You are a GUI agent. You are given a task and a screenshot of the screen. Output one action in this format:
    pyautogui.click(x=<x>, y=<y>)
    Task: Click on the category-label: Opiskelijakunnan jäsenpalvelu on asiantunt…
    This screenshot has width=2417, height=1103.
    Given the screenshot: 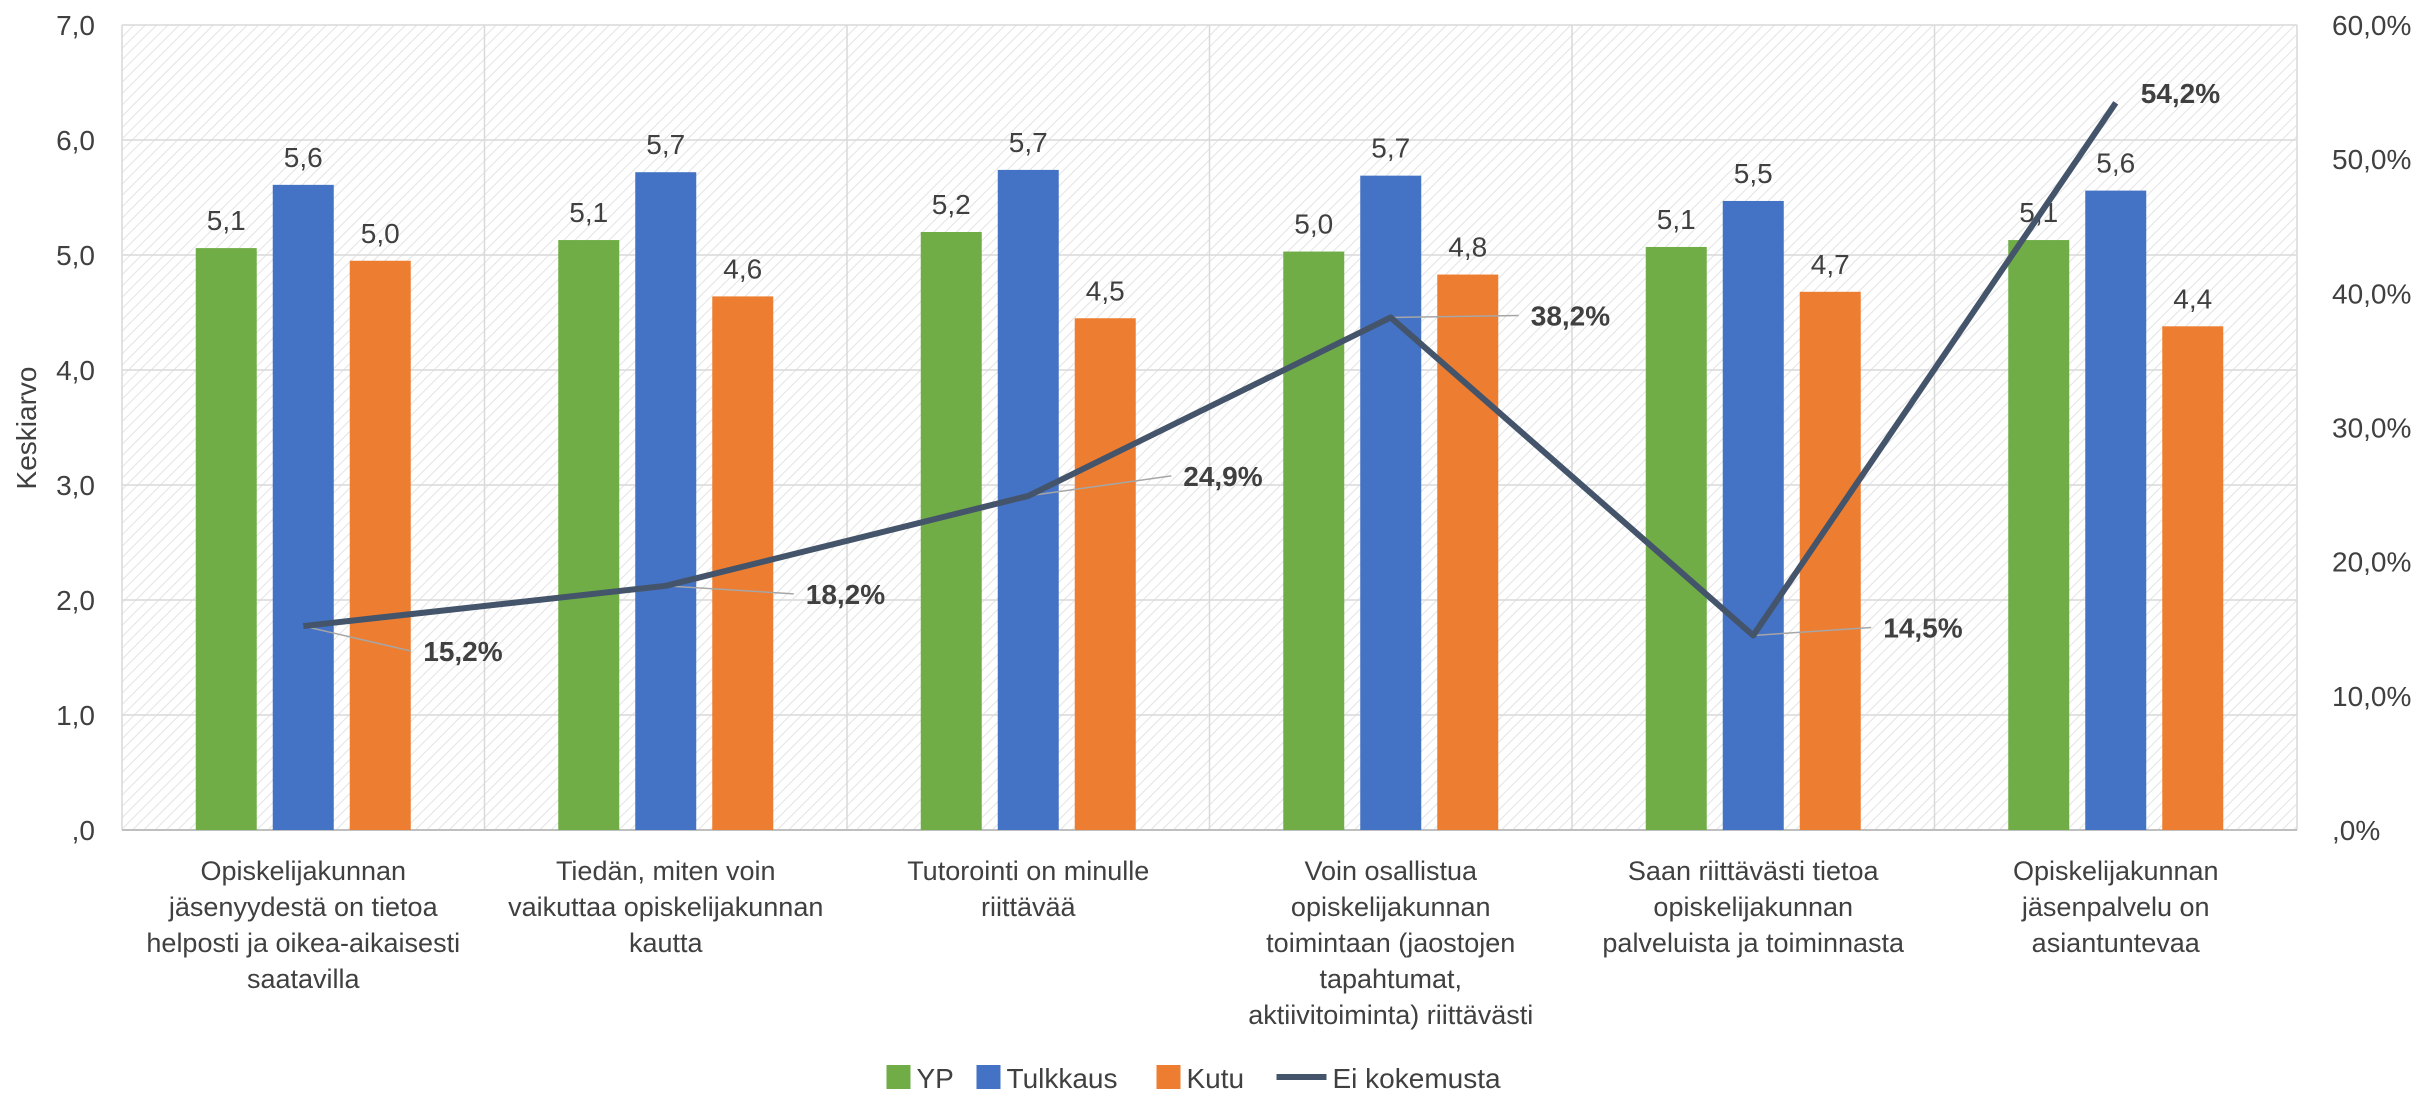 What is the action you would take?
    pyautogui.click(x=2116, y=907)
    